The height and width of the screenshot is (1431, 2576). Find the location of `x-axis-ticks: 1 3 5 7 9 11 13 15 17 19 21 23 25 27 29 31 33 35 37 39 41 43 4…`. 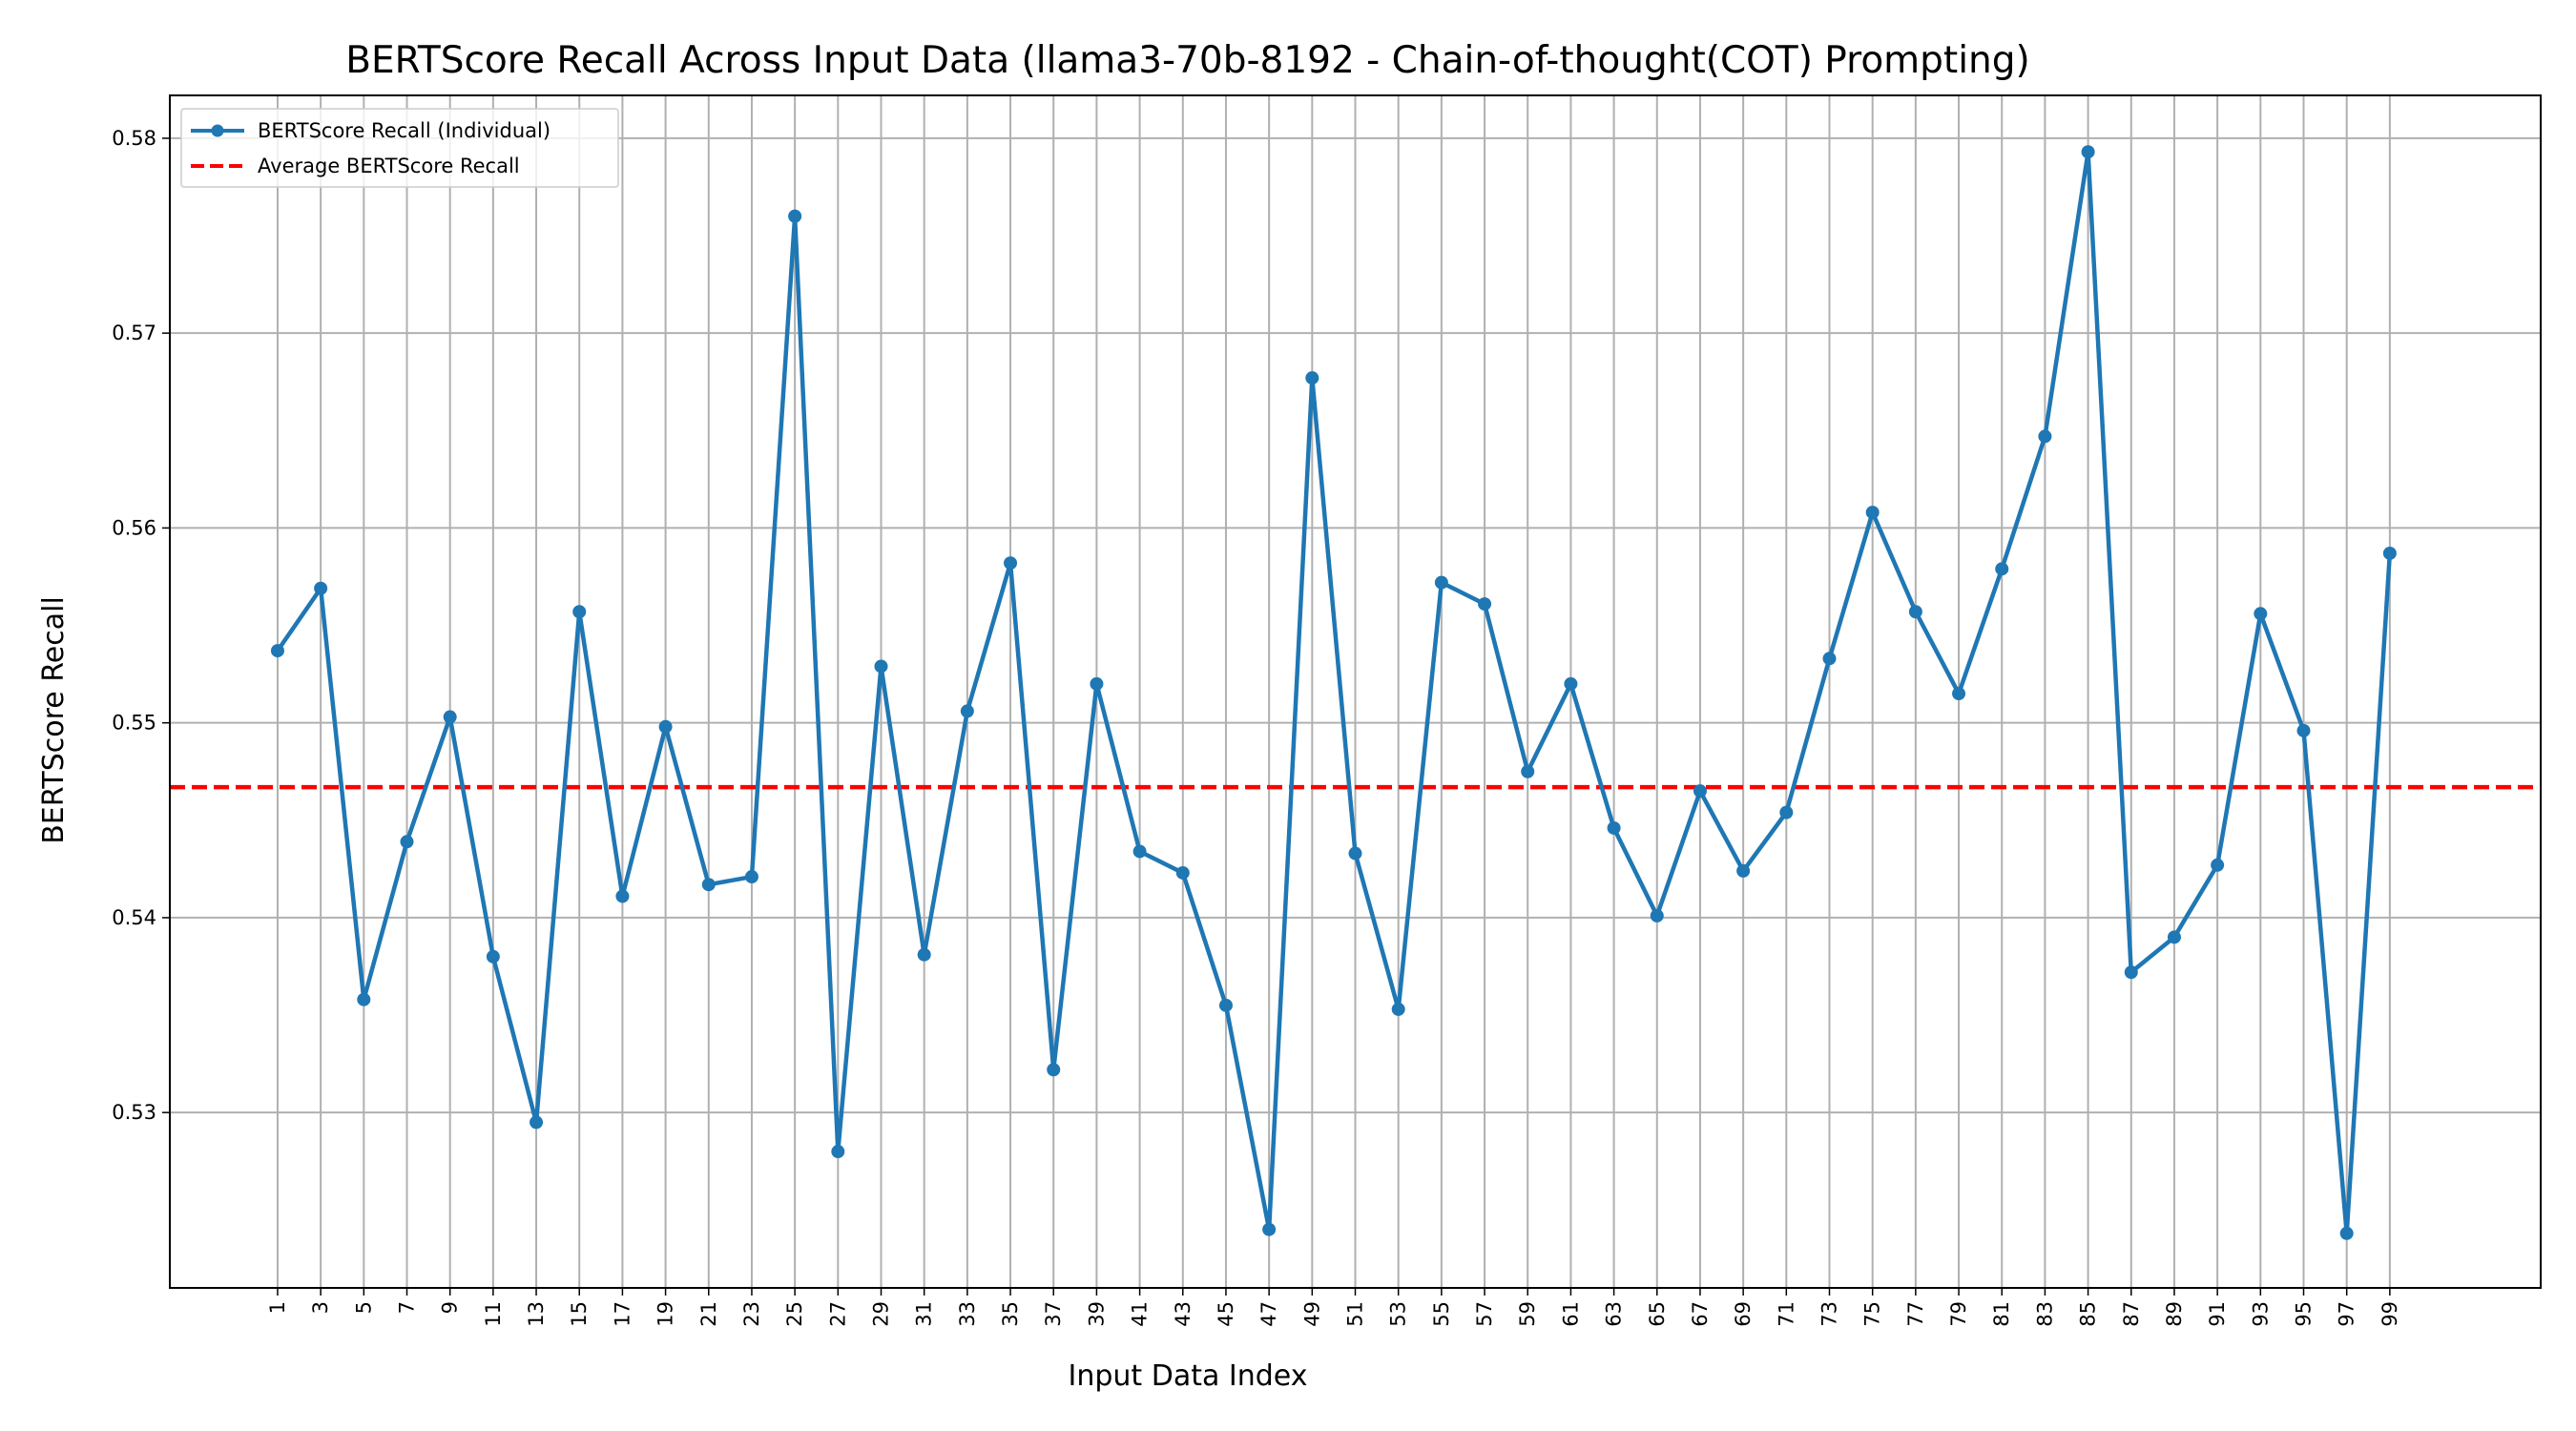

x-axis-ticks: 1 3 5 7 9 11 13 15 17 19 21 23 25 27 29 31 33 35 37 39 41 43 4… is located at coordinates (1333, 1307).